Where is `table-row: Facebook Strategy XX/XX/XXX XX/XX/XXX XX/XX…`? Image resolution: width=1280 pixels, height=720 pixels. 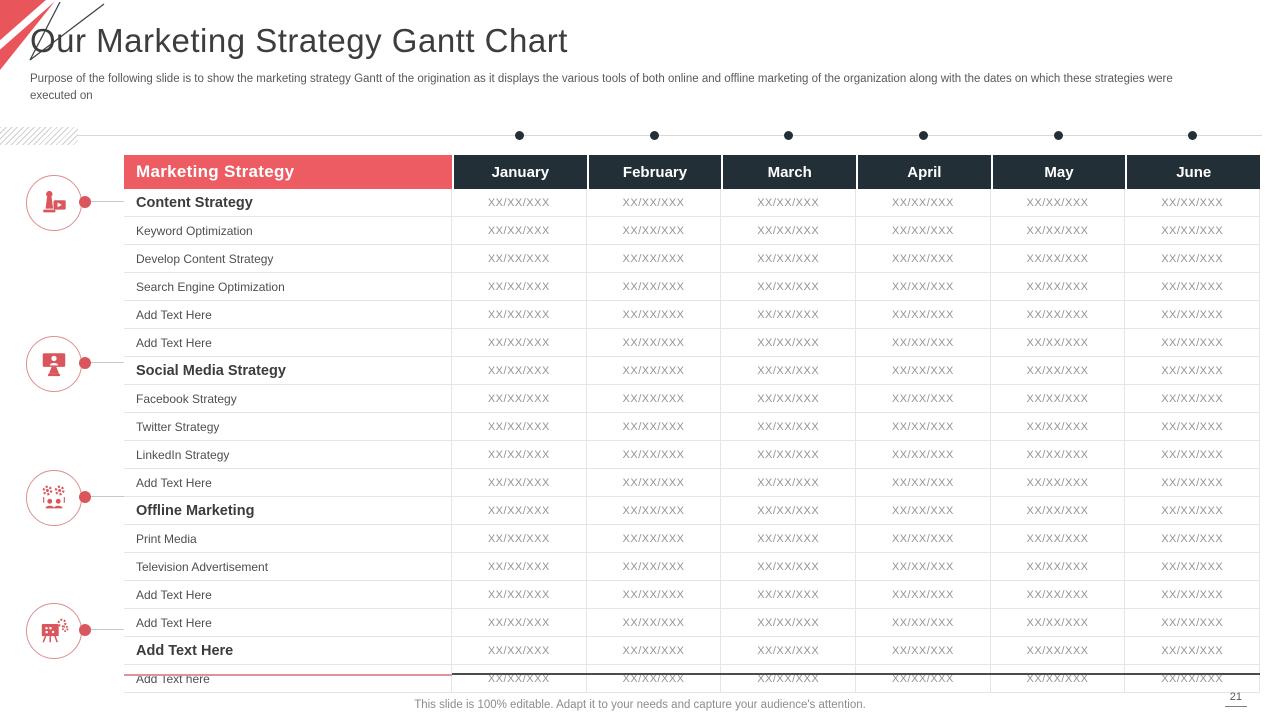 table-row: Facebook Strategy XX/XX/XXX XX/XX/XXX XX/XX… is located at coordinates (692, 399).